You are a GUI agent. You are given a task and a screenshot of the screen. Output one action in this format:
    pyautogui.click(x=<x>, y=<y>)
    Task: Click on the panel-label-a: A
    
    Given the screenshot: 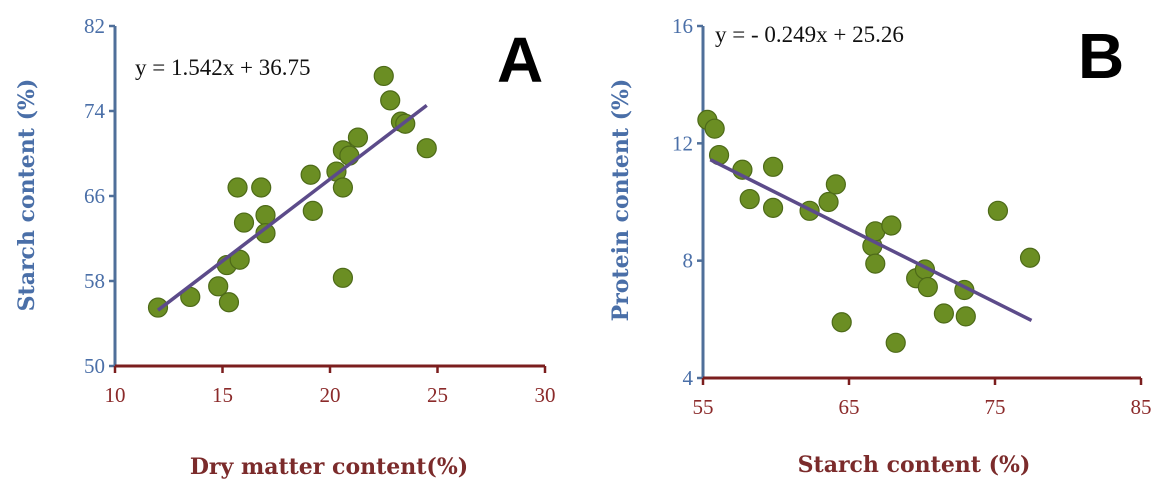 What is the action you would take?
    pyautogui.click(x=520, y=60)
    